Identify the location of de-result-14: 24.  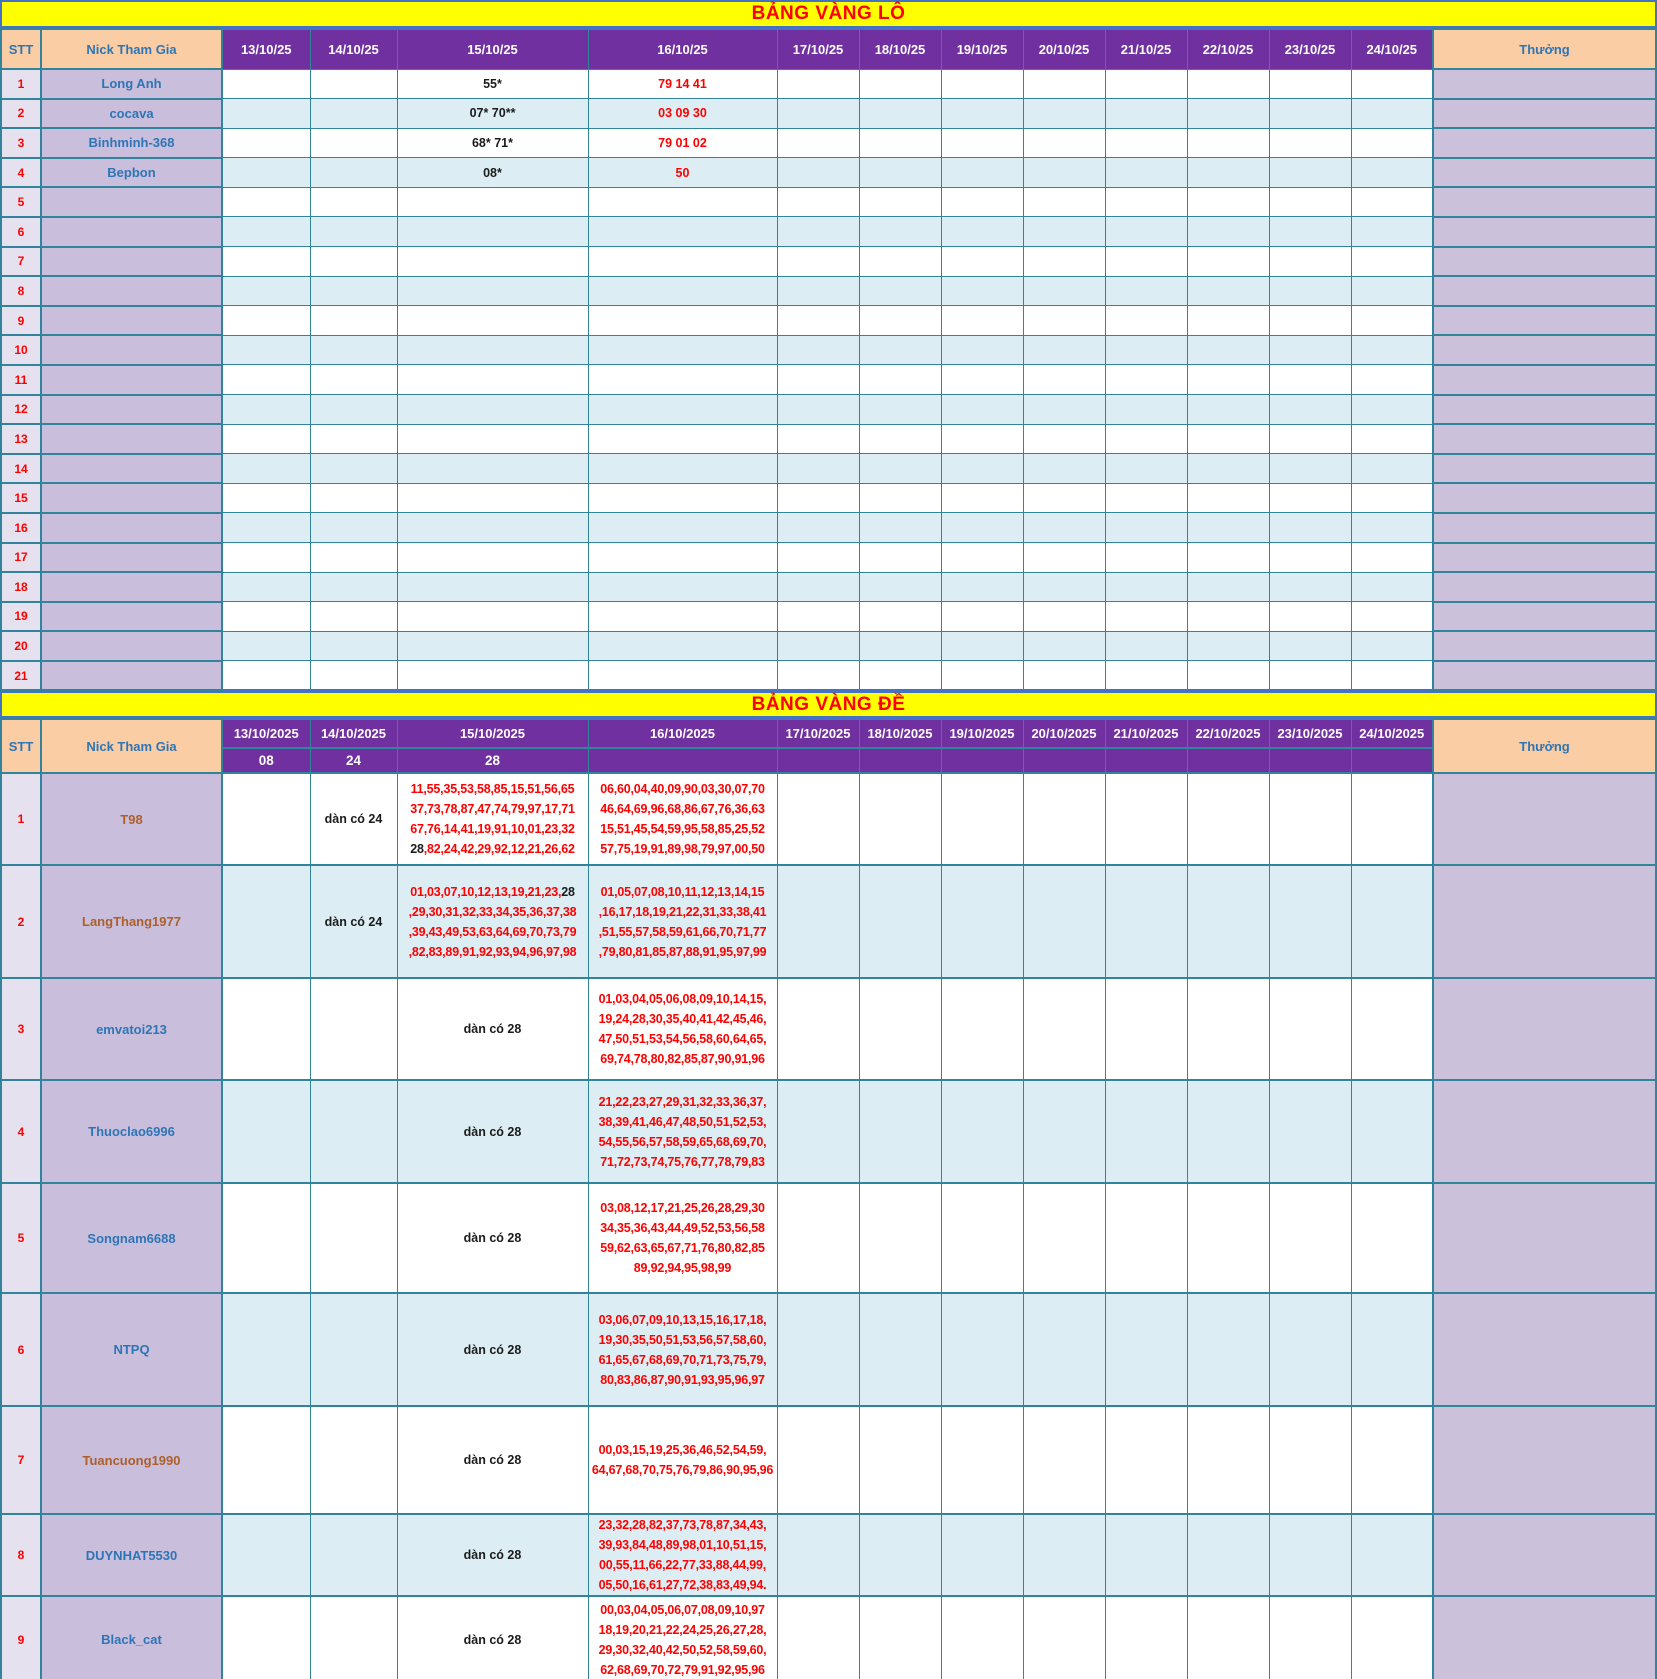
(353, 760).